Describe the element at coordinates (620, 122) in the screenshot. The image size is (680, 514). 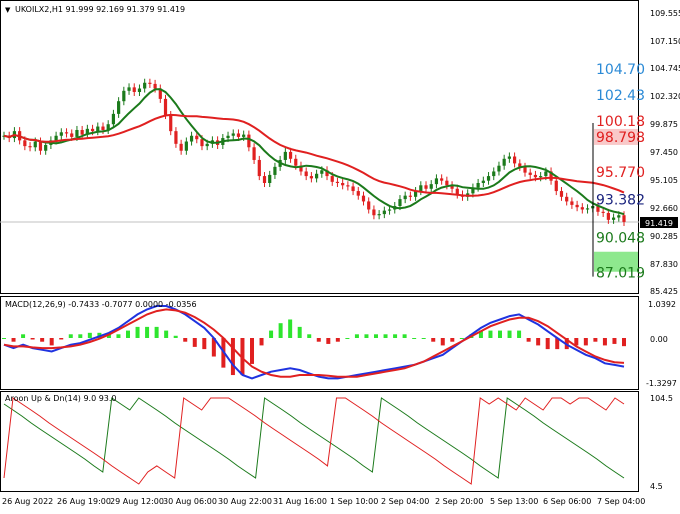
I see `level-label: 100.18` at that location.